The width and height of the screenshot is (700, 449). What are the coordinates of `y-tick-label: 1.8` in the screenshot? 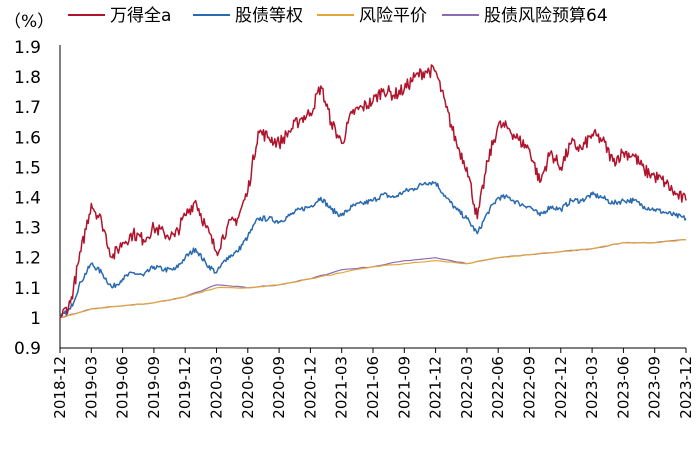 It's located at (27, 78).